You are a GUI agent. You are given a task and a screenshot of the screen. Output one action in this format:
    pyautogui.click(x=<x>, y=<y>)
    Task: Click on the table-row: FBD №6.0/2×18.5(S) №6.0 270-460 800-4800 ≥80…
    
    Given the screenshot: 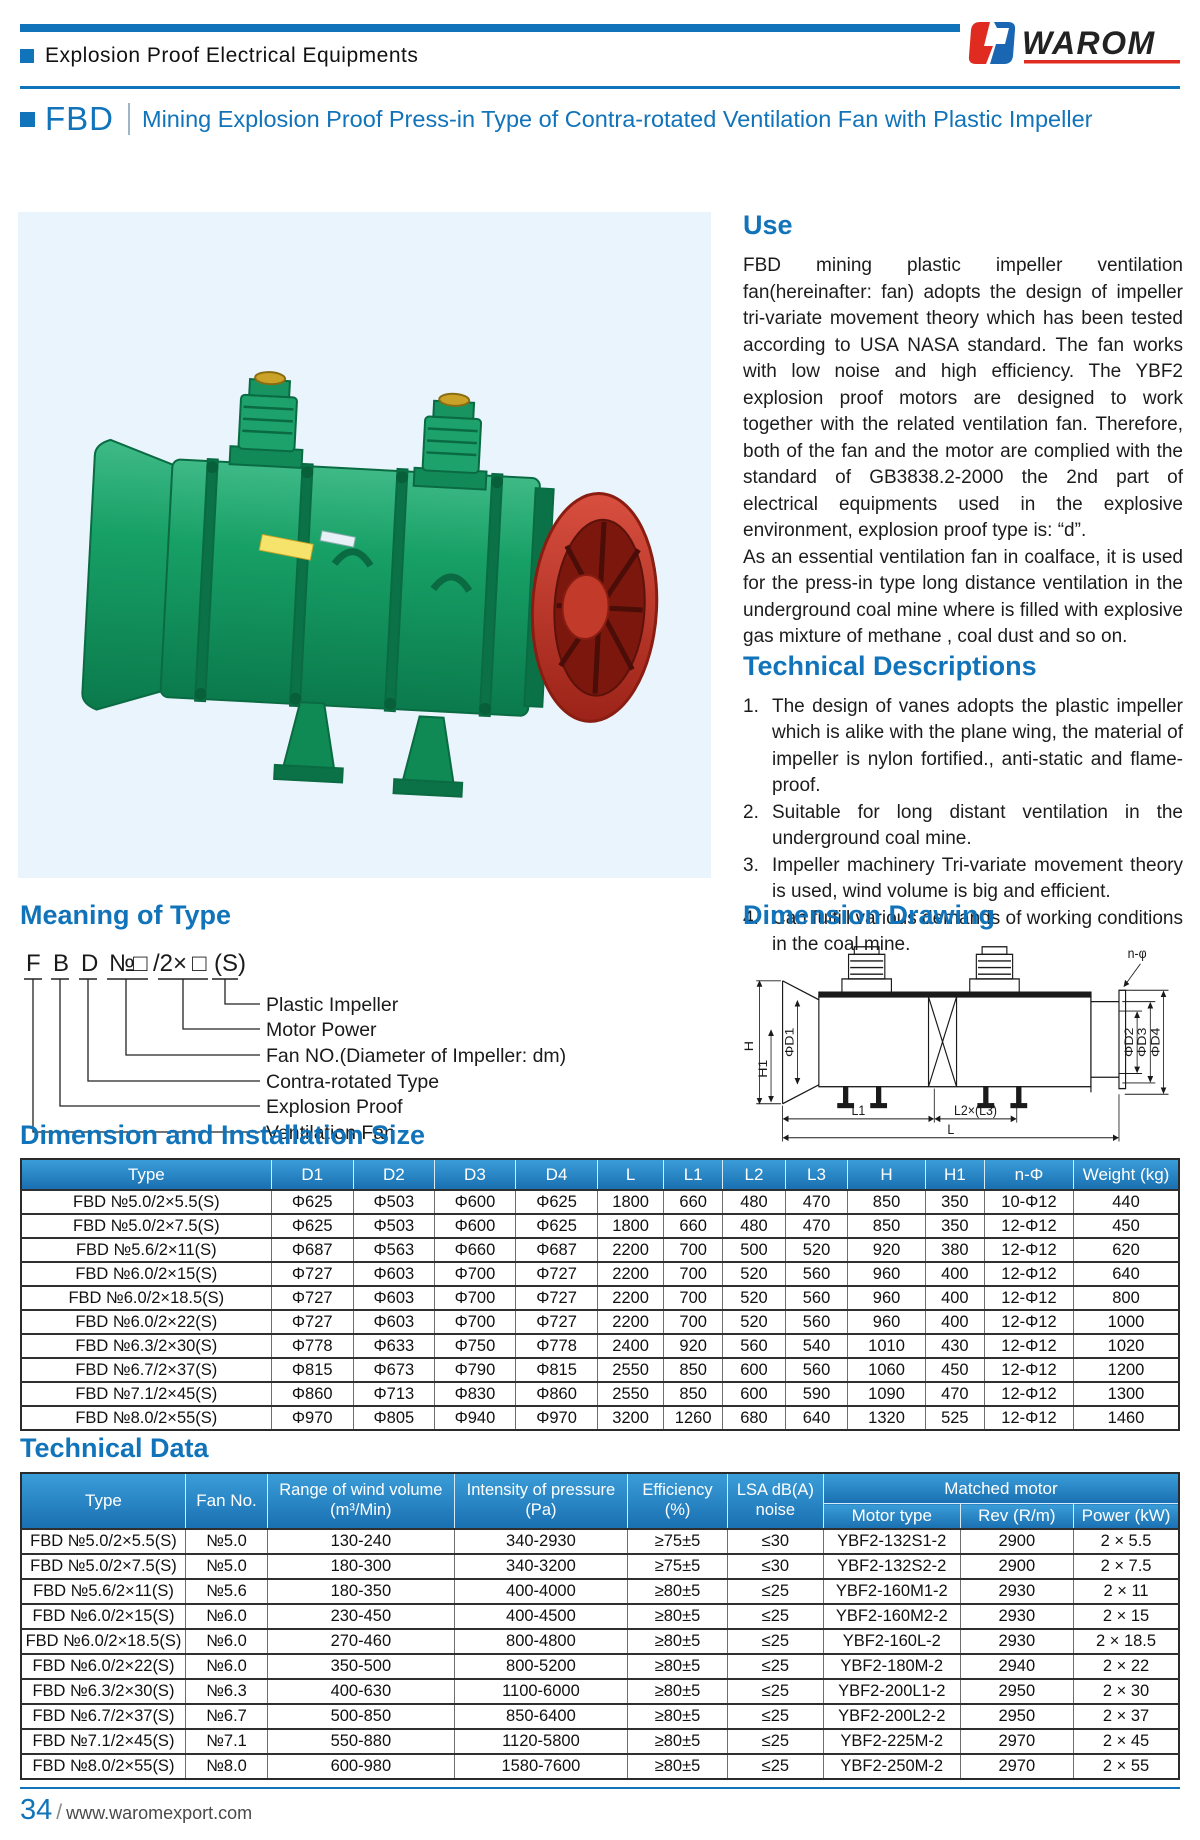 What is the action you would take?
    pyautogui.click(x=600, y=1641)
    